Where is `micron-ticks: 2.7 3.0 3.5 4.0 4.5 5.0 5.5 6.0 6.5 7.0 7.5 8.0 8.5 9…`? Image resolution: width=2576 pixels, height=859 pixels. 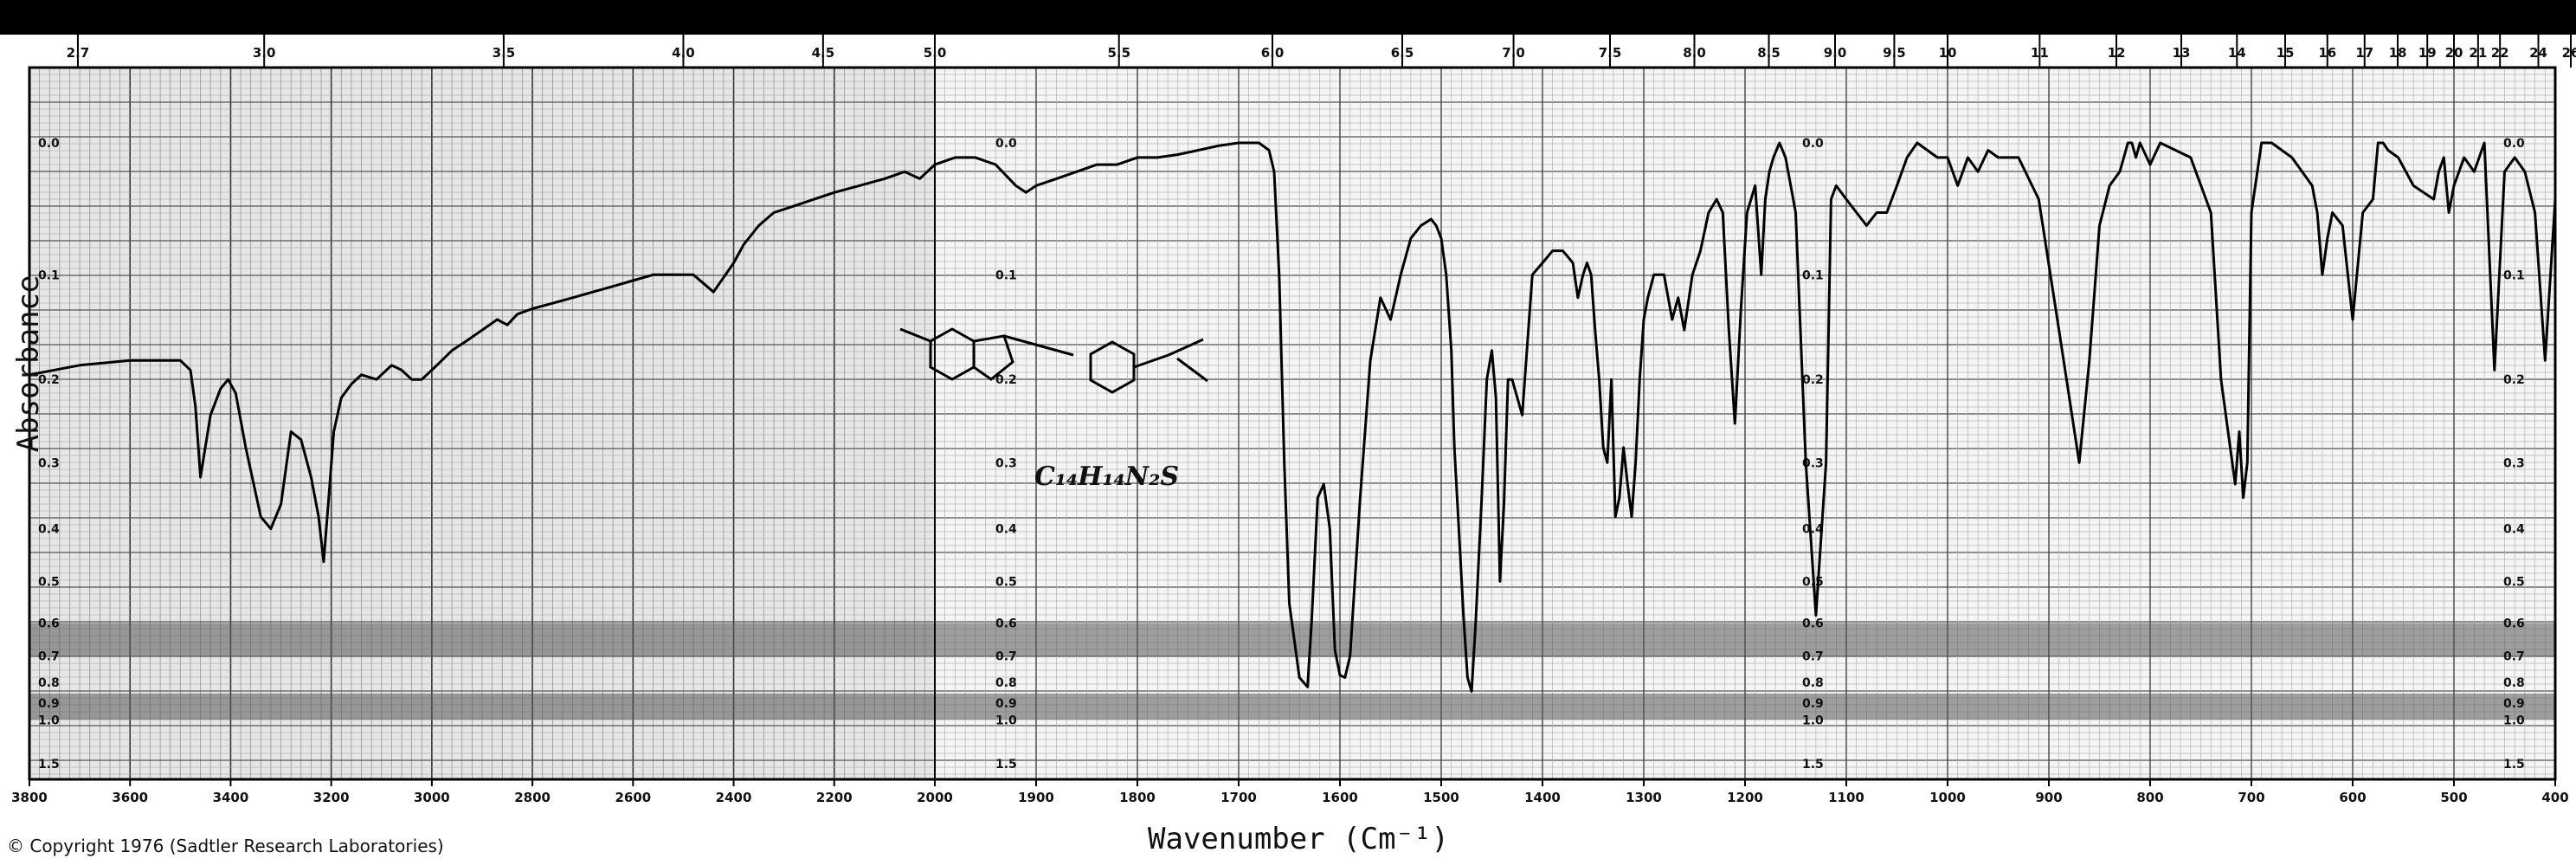
micron-ticks: 2.7 3.0 3.5 4.0 4.5 5.0 5.5 6.0 6.5 7.0 7.5 8.0 8.5 9… is located at coordinates (1321, 52).